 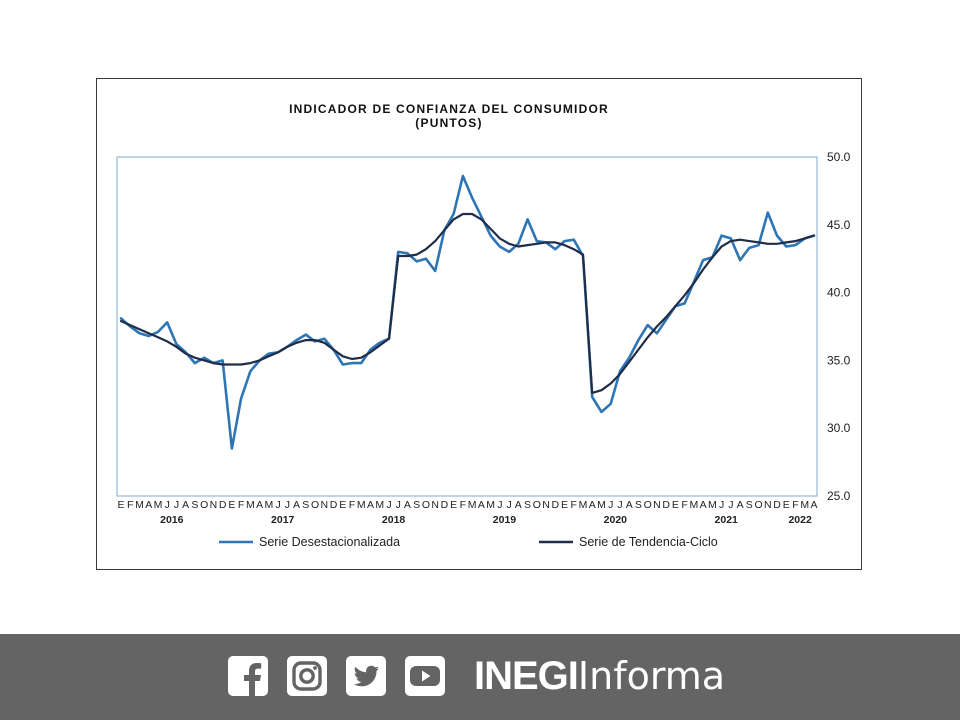 What do you see at coordinates (505, 520) in the screenshot?
I see `x-year-label: 2019` at bounding box center [505, 520].